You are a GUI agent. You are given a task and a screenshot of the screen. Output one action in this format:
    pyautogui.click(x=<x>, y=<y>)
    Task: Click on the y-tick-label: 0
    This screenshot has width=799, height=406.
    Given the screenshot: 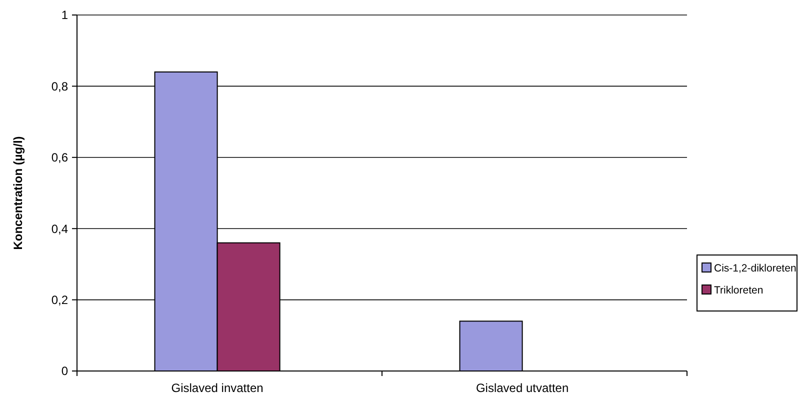 What is the action you would take?
    pyautogui.click(x=64, y=371)
    